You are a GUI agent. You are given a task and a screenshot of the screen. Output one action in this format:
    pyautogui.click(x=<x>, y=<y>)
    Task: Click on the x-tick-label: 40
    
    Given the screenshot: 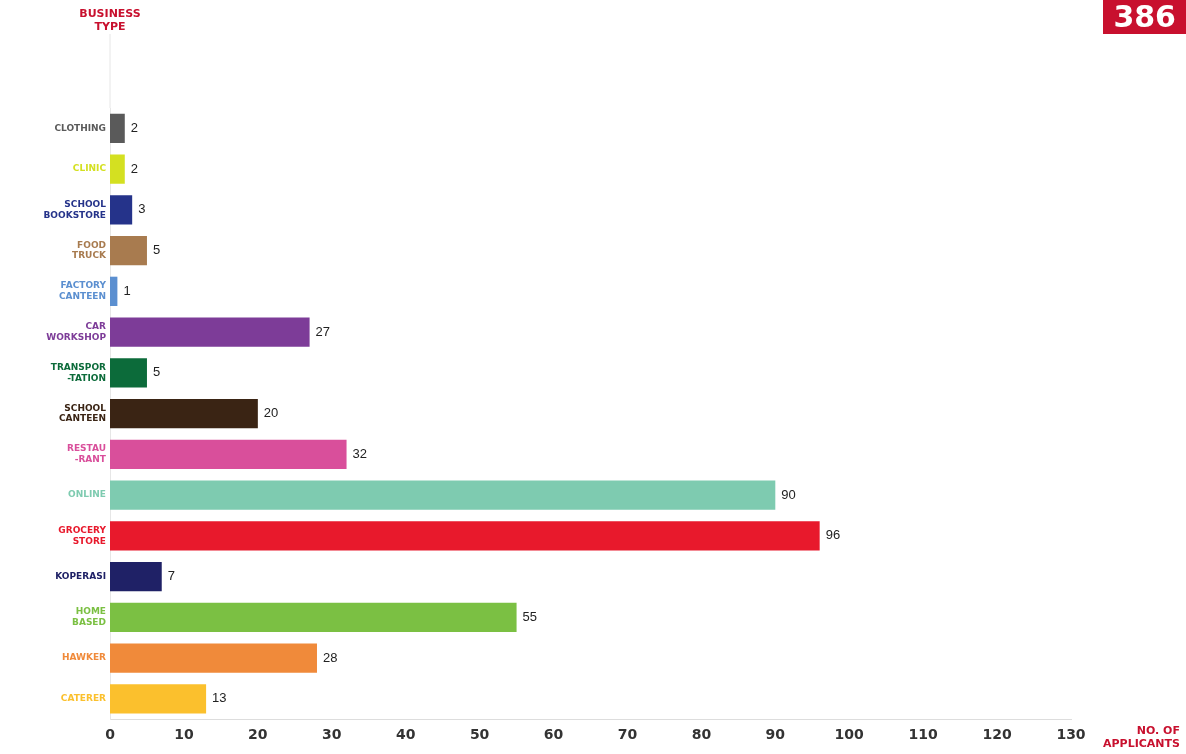 What is the action you would take?
    pyautogui.click(x=405, y=734)
    